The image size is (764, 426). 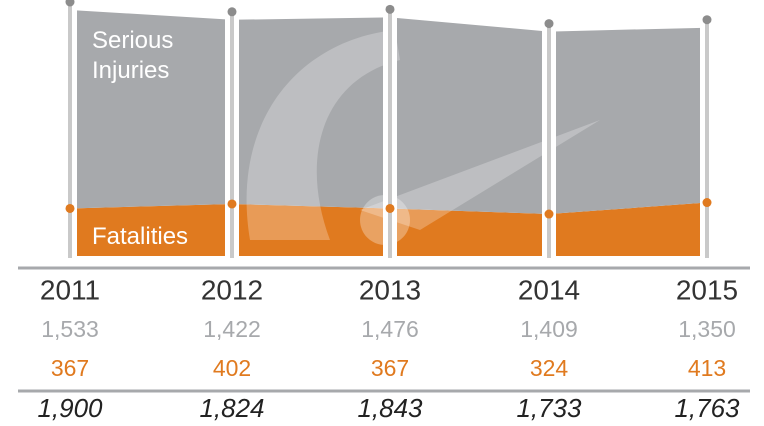 What do you see at coordinates (707, 408) in the screenshot?
I see `total-label: 1,763` at bounding box center [707, 408].